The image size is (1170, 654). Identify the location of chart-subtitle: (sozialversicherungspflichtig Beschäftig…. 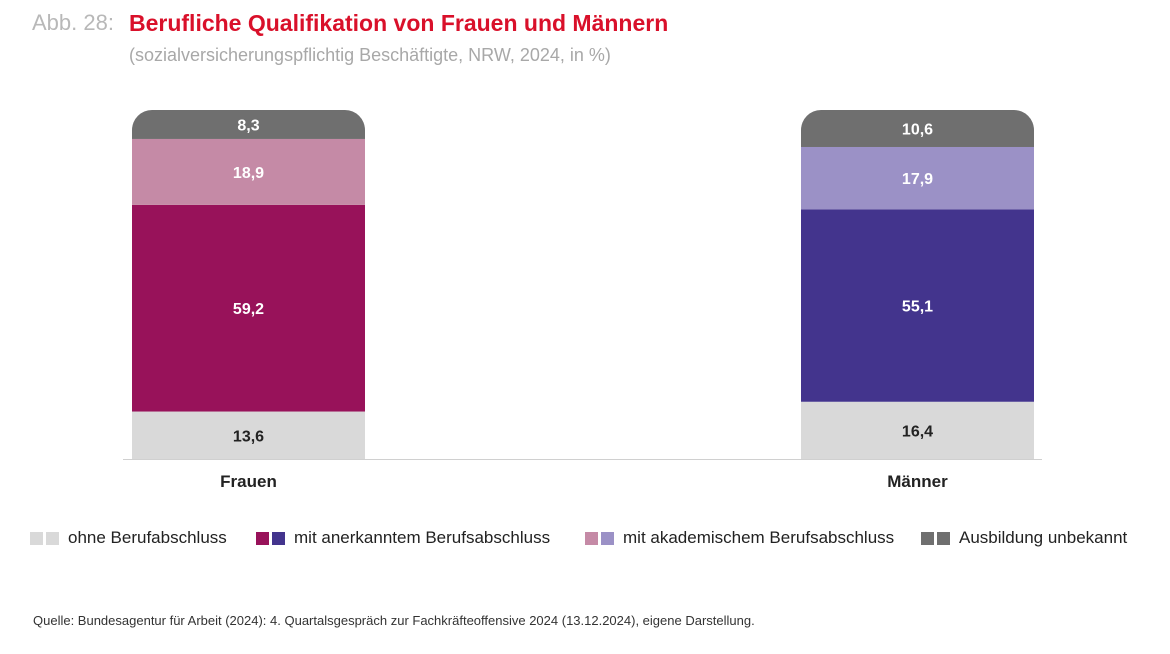
(370, 55).